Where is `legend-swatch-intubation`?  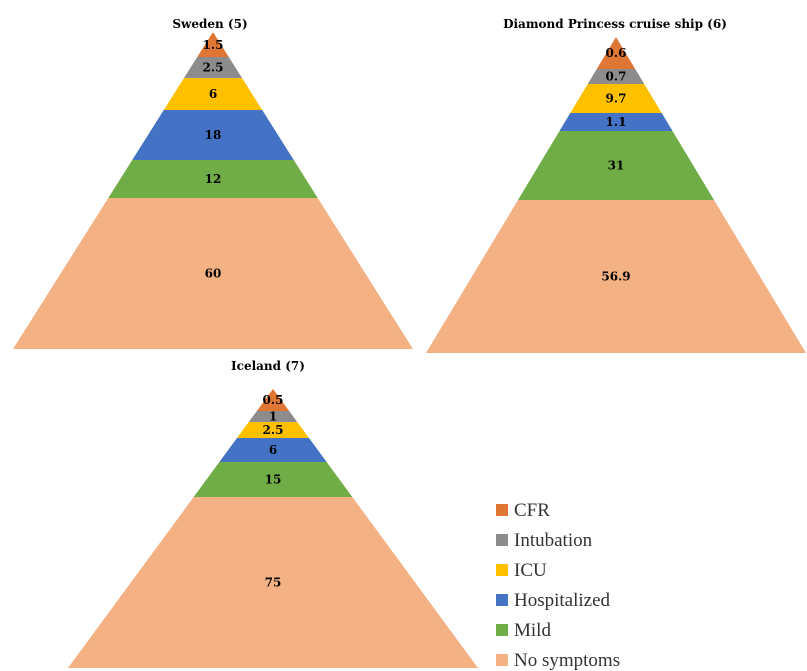
legend-swatch-intubation is located at coordinates (502, 540).